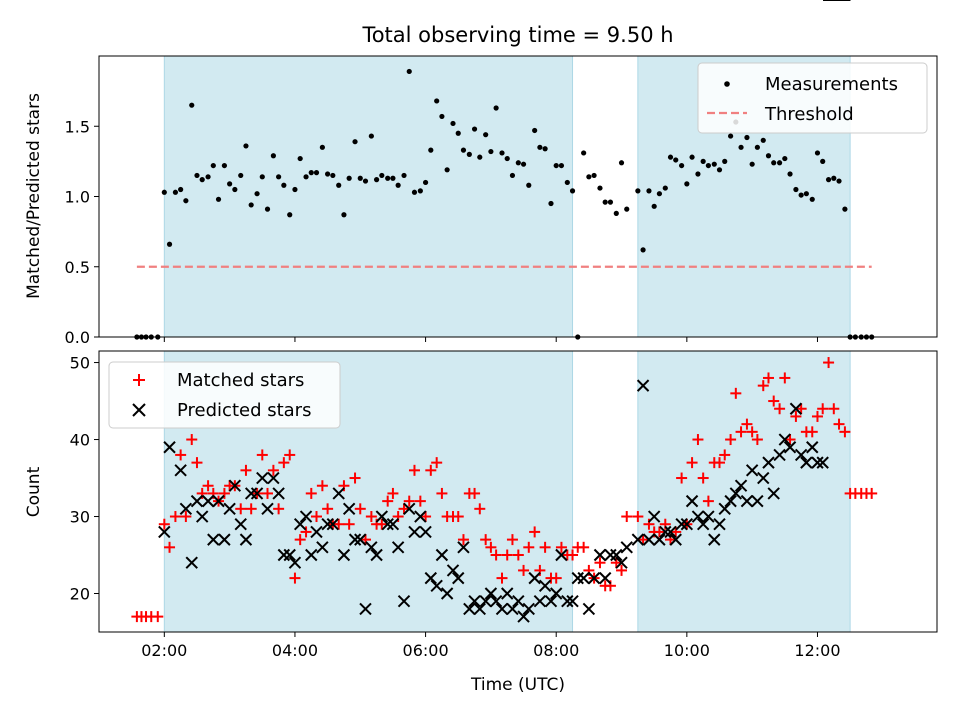 The image size is (960, 724). Describe the element at coordinates (295, 650) in the screenshot. I see `bot-xtick-label-1: 04:00` at that location.